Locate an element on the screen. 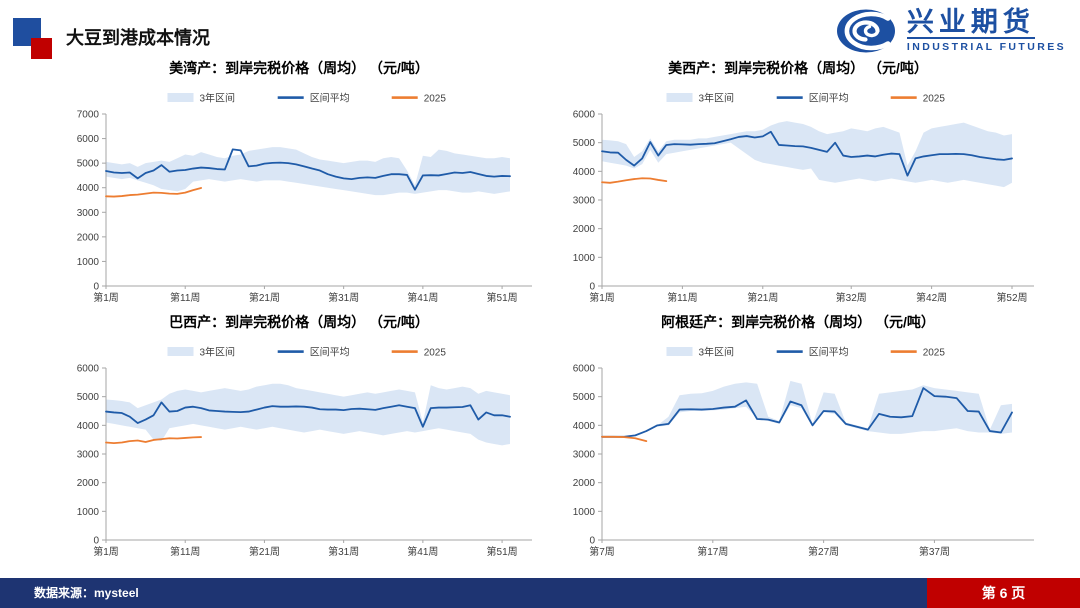 The image size is (1080, 608). data-source: 数据来源：mysteel is located at coordinates (86, 593).